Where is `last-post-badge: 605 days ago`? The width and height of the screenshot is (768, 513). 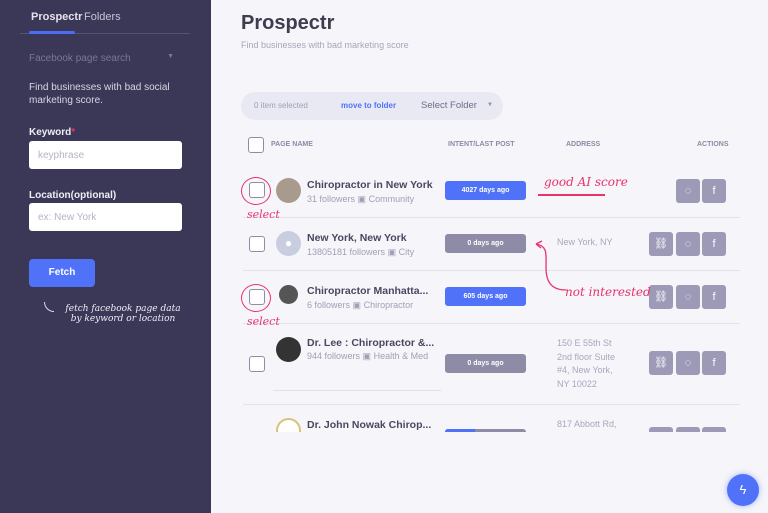
last-post-badge: 605 days ago is located at coordinates (485, 296).